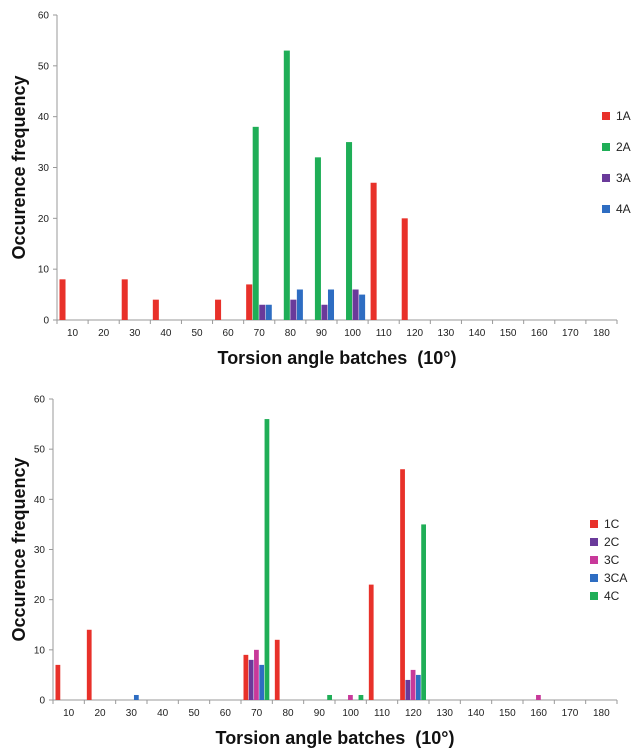 The height and width of the screenshot is (749, 632). Describe the element at coordinates (257, 713) in the screenshot. I see `chart2-x-tick-label: 70` at that location.